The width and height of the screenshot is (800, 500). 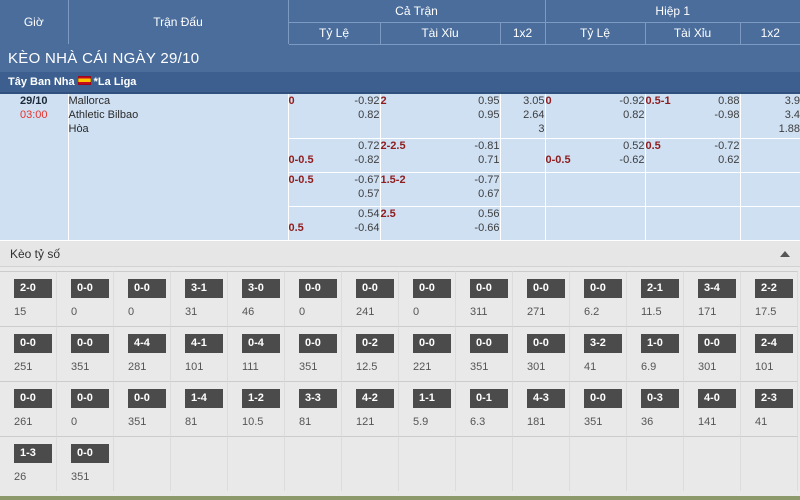 What do you see at coordinates (142, 353) in the screenshot?
I see `score-tile: 4-4 281` at bounding box center [142, 353].